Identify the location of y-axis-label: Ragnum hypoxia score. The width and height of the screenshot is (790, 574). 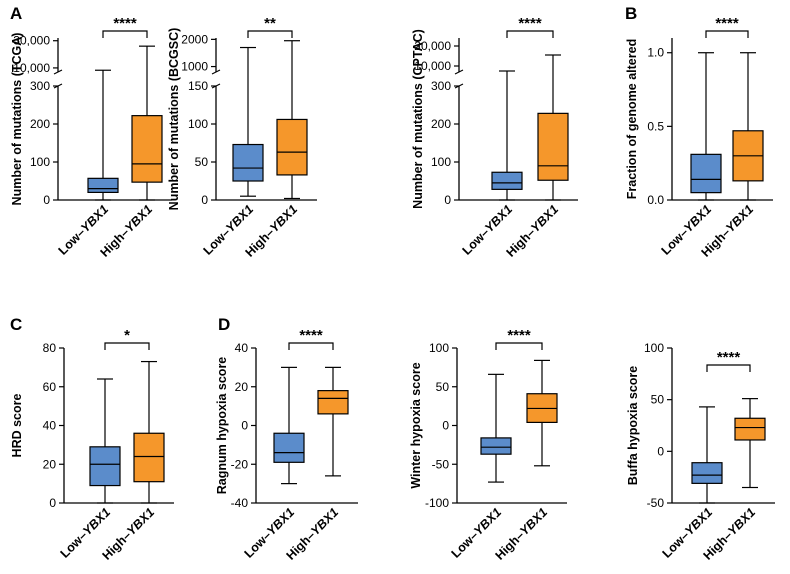
(222, 426).